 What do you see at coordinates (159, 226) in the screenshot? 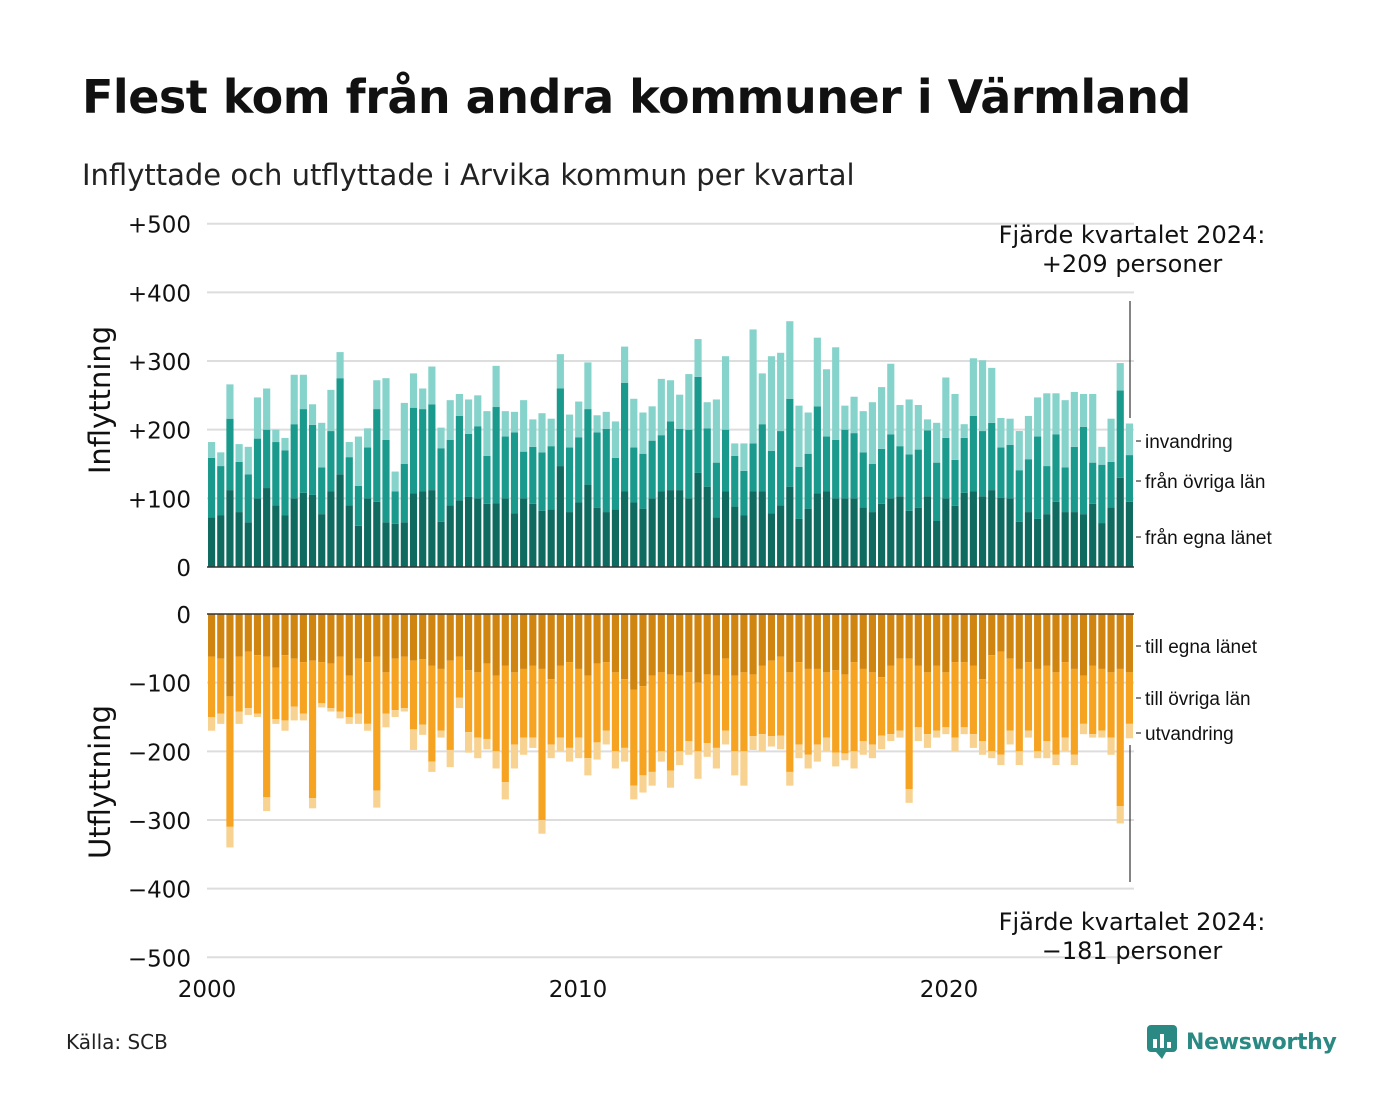
I see `y-tick-label-top: +500` at bounding box center [159, 226].